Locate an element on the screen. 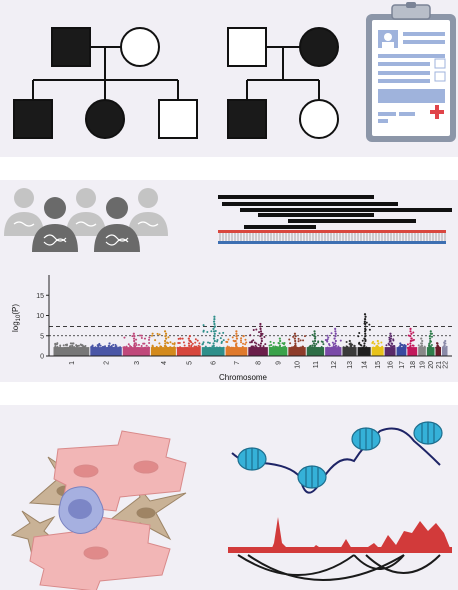 This screenshot has width=458, height=590. chromosome-3-points is located at coordinates (136, 344).